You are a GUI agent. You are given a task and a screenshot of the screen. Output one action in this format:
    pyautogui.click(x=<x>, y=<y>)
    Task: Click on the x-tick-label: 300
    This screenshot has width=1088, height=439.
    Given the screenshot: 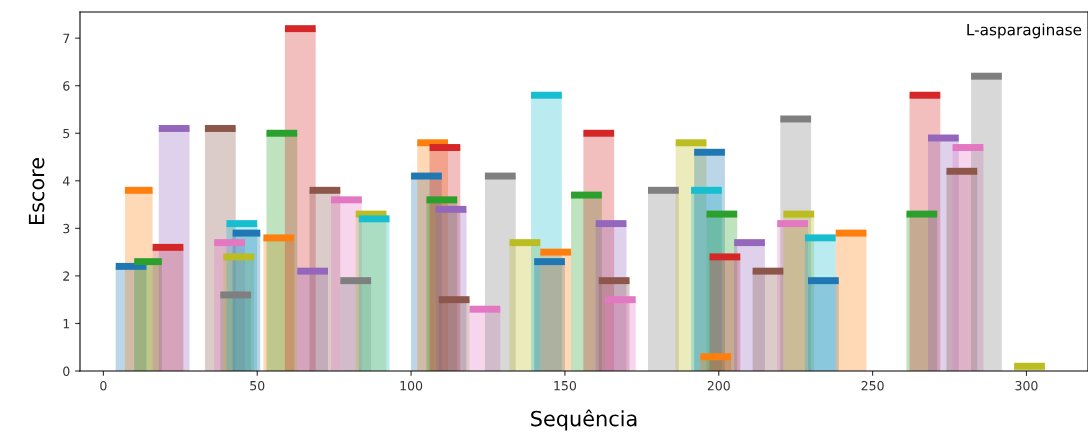 What is the action you would take?
    pyautogui.click(x=1026, y=385)
    